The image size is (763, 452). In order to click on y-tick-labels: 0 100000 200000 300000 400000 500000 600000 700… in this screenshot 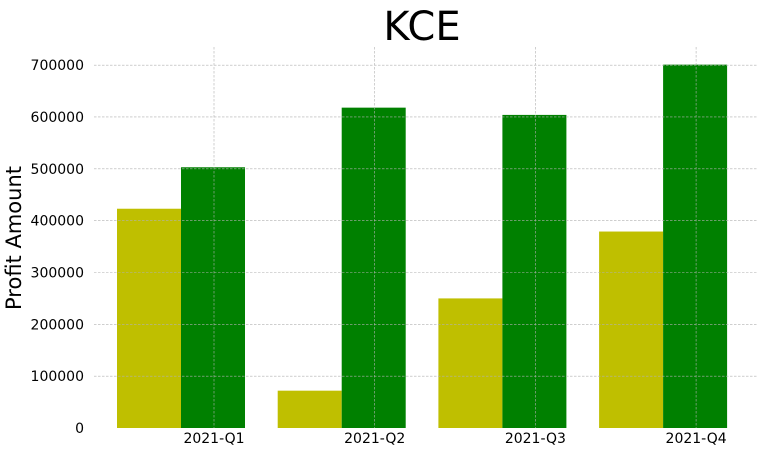, I will do `click(57, 247)`.